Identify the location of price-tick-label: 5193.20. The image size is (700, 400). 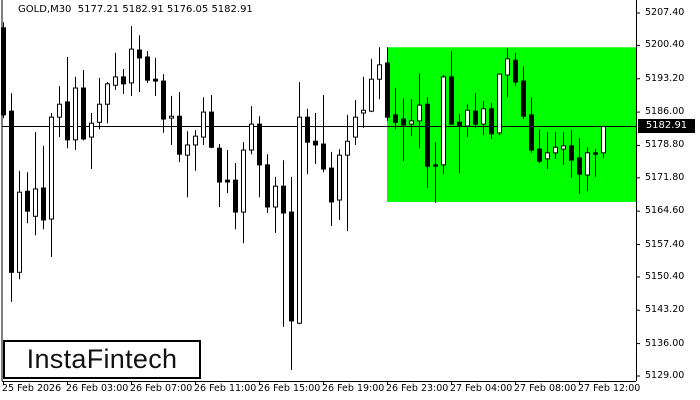
(665, 78).